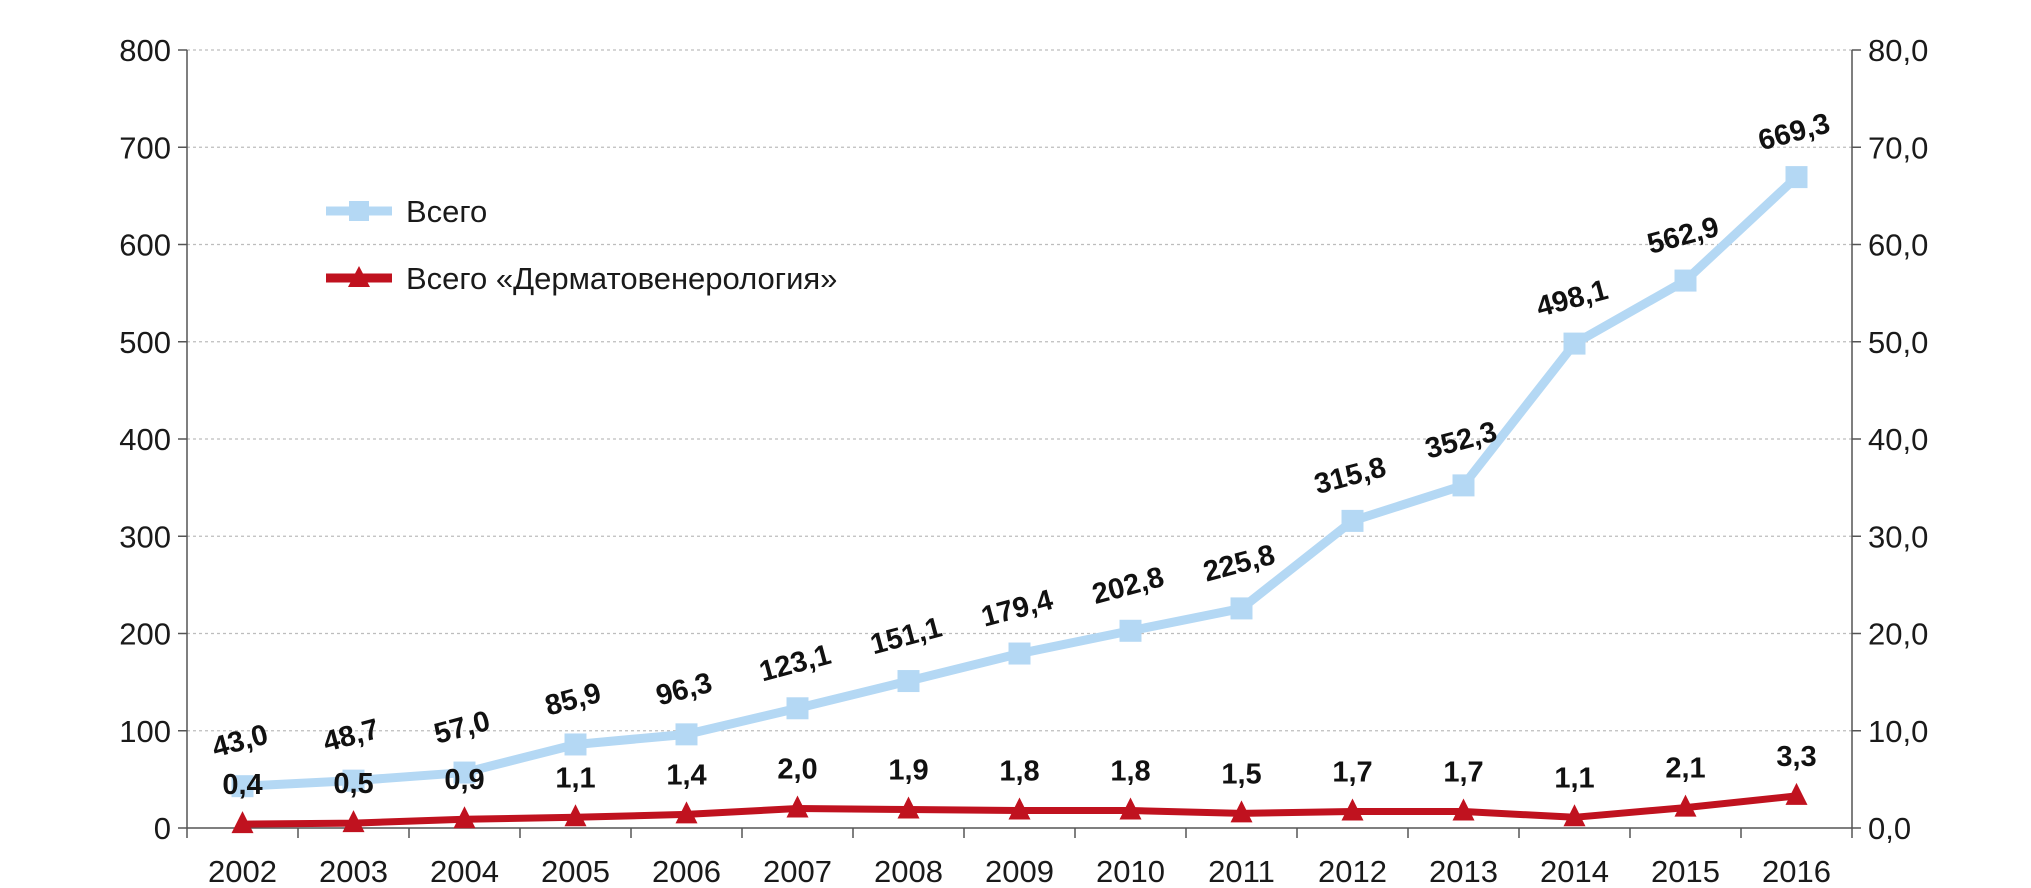  Describe the element at coordinates (1017, 609) in the screenshot. I see `data-label: 179,4` at that location.